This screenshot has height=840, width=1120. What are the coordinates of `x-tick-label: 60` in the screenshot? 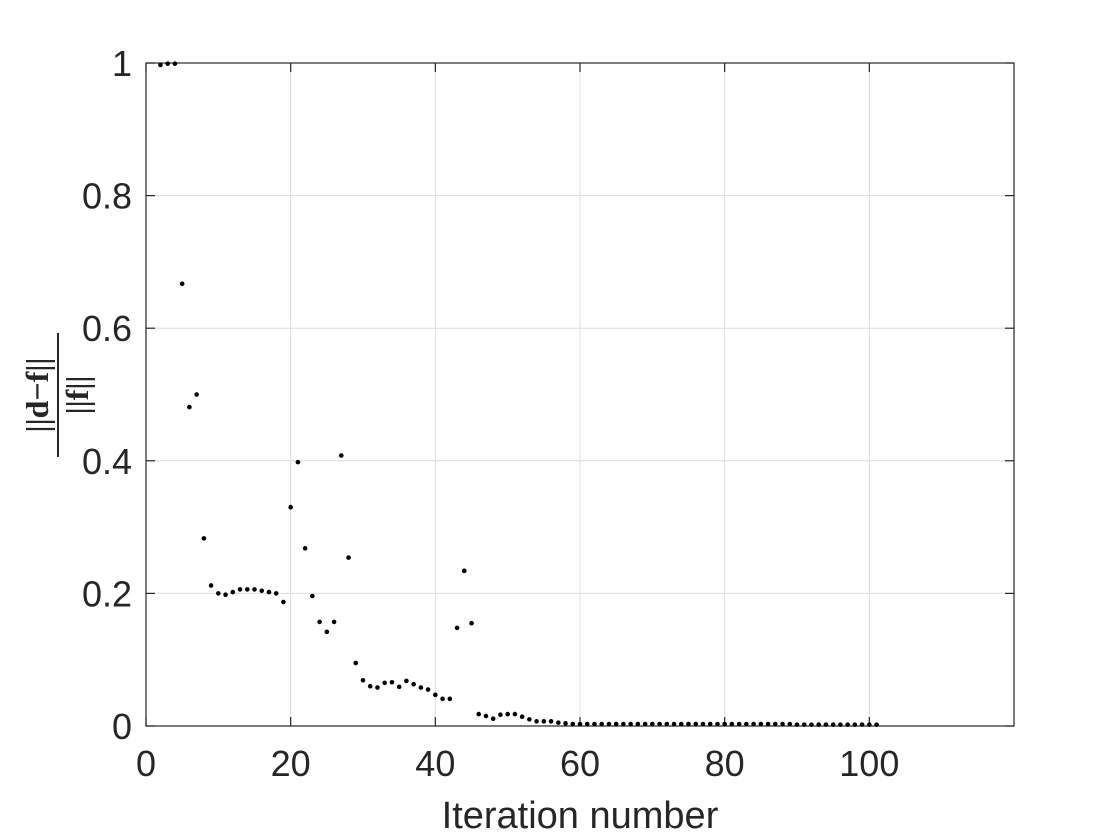 It's located at (580, 763).